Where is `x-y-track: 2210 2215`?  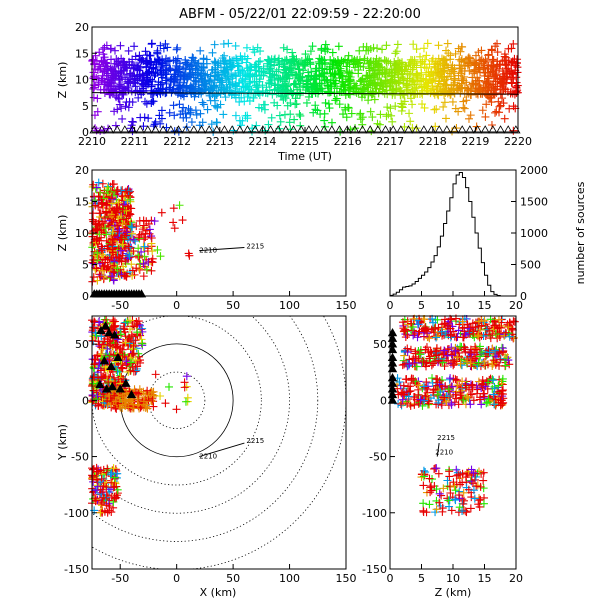 x-y-track: 2210 2215 is located at coordinates (231, 449).